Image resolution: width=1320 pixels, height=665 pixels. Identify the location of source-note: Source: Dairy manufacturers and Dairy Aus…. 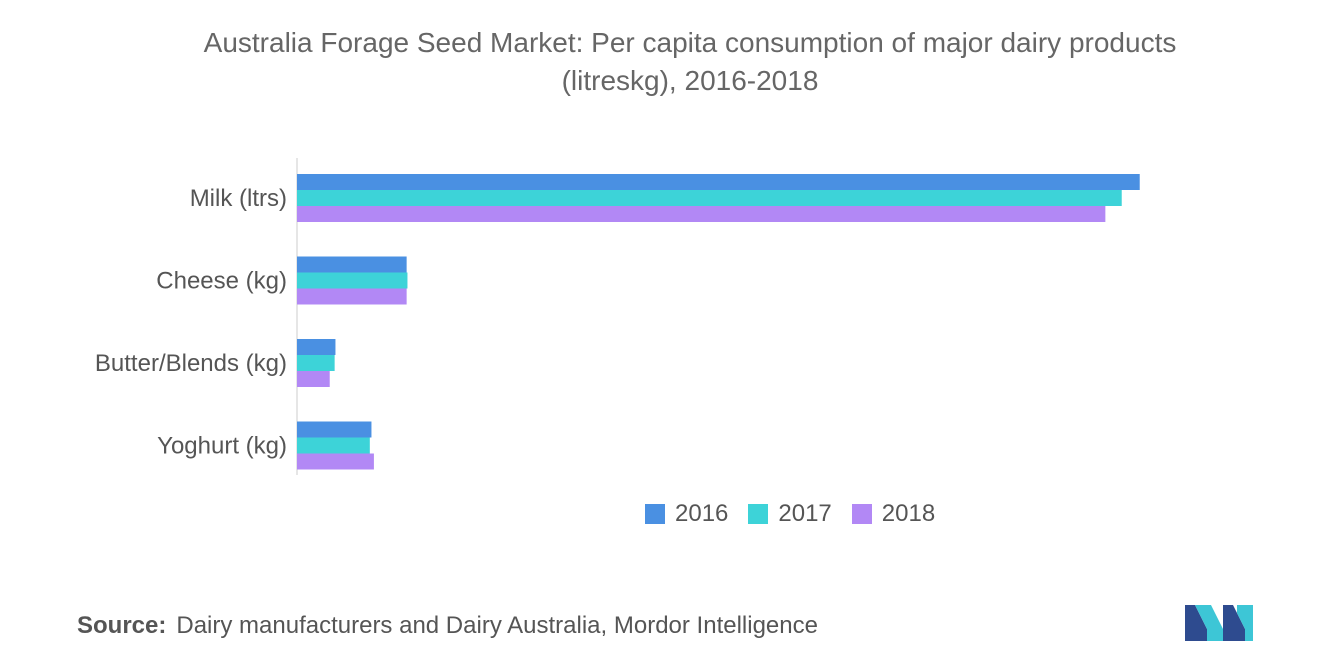
(447, 626).